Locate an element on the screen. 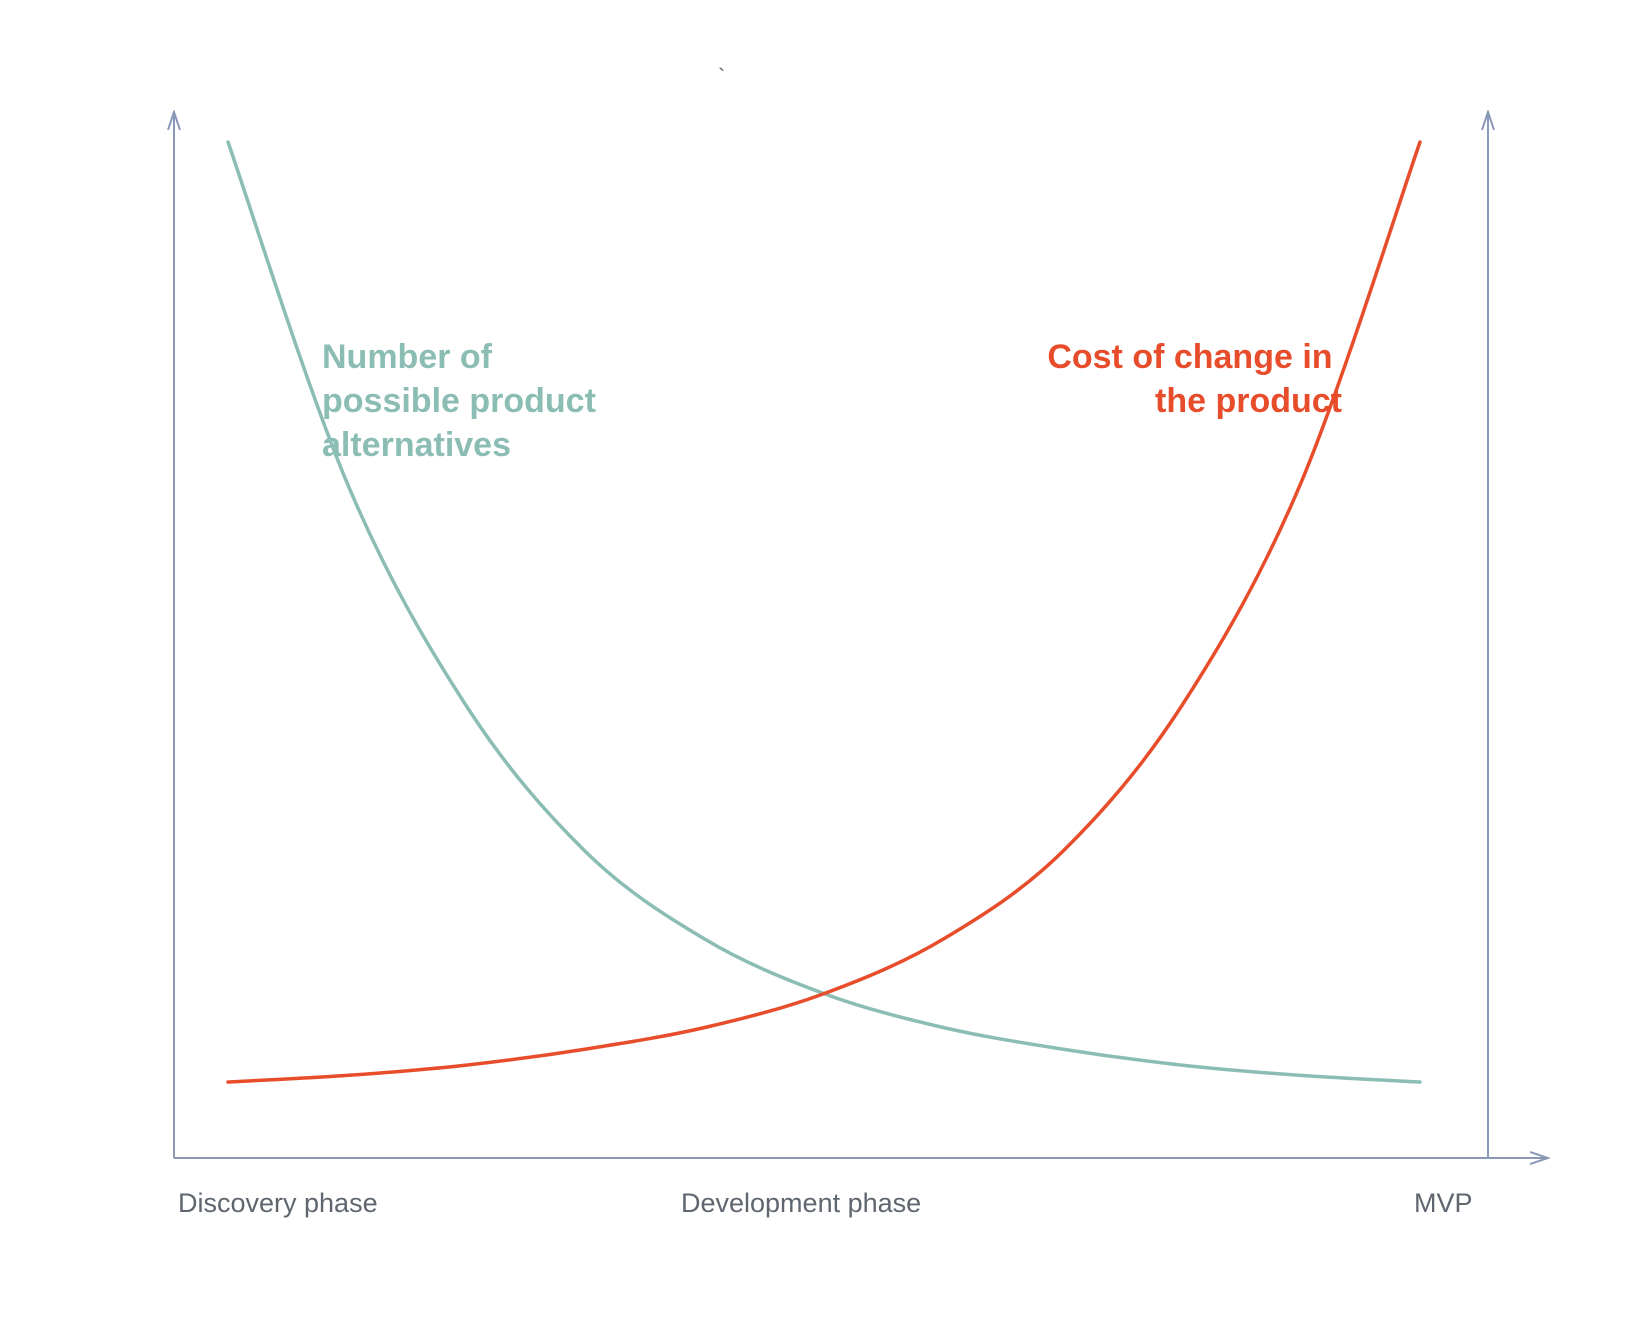 Image resolution: width=1628 pixels, height=1324 pixels. series-label-alternatives-line-1: Number of is located at coordinates (407, 357).